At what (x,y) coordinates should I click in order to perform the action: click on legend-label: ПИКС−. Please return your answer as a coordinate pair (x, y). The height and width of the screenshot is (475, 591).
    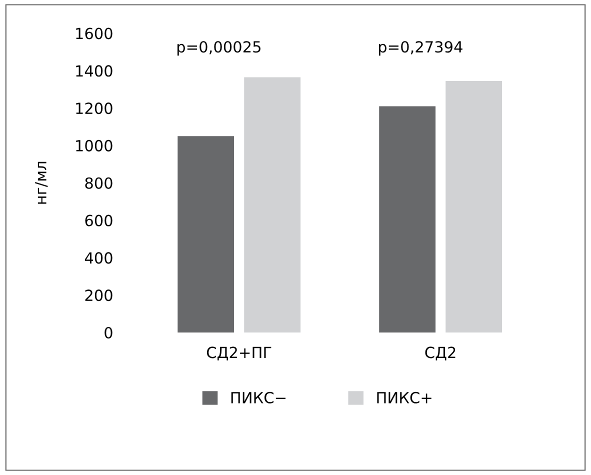
    Looking at the image, I should click on (258, 398).